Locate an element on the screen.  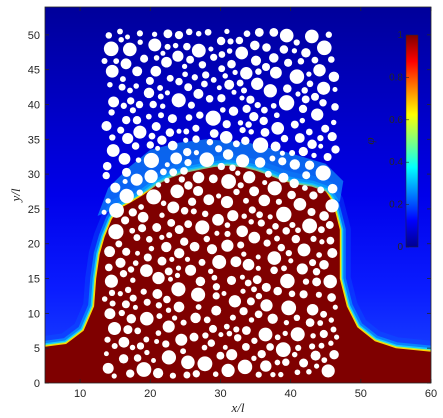
y-tick-label: 0 is located at coordinates (37, 384).